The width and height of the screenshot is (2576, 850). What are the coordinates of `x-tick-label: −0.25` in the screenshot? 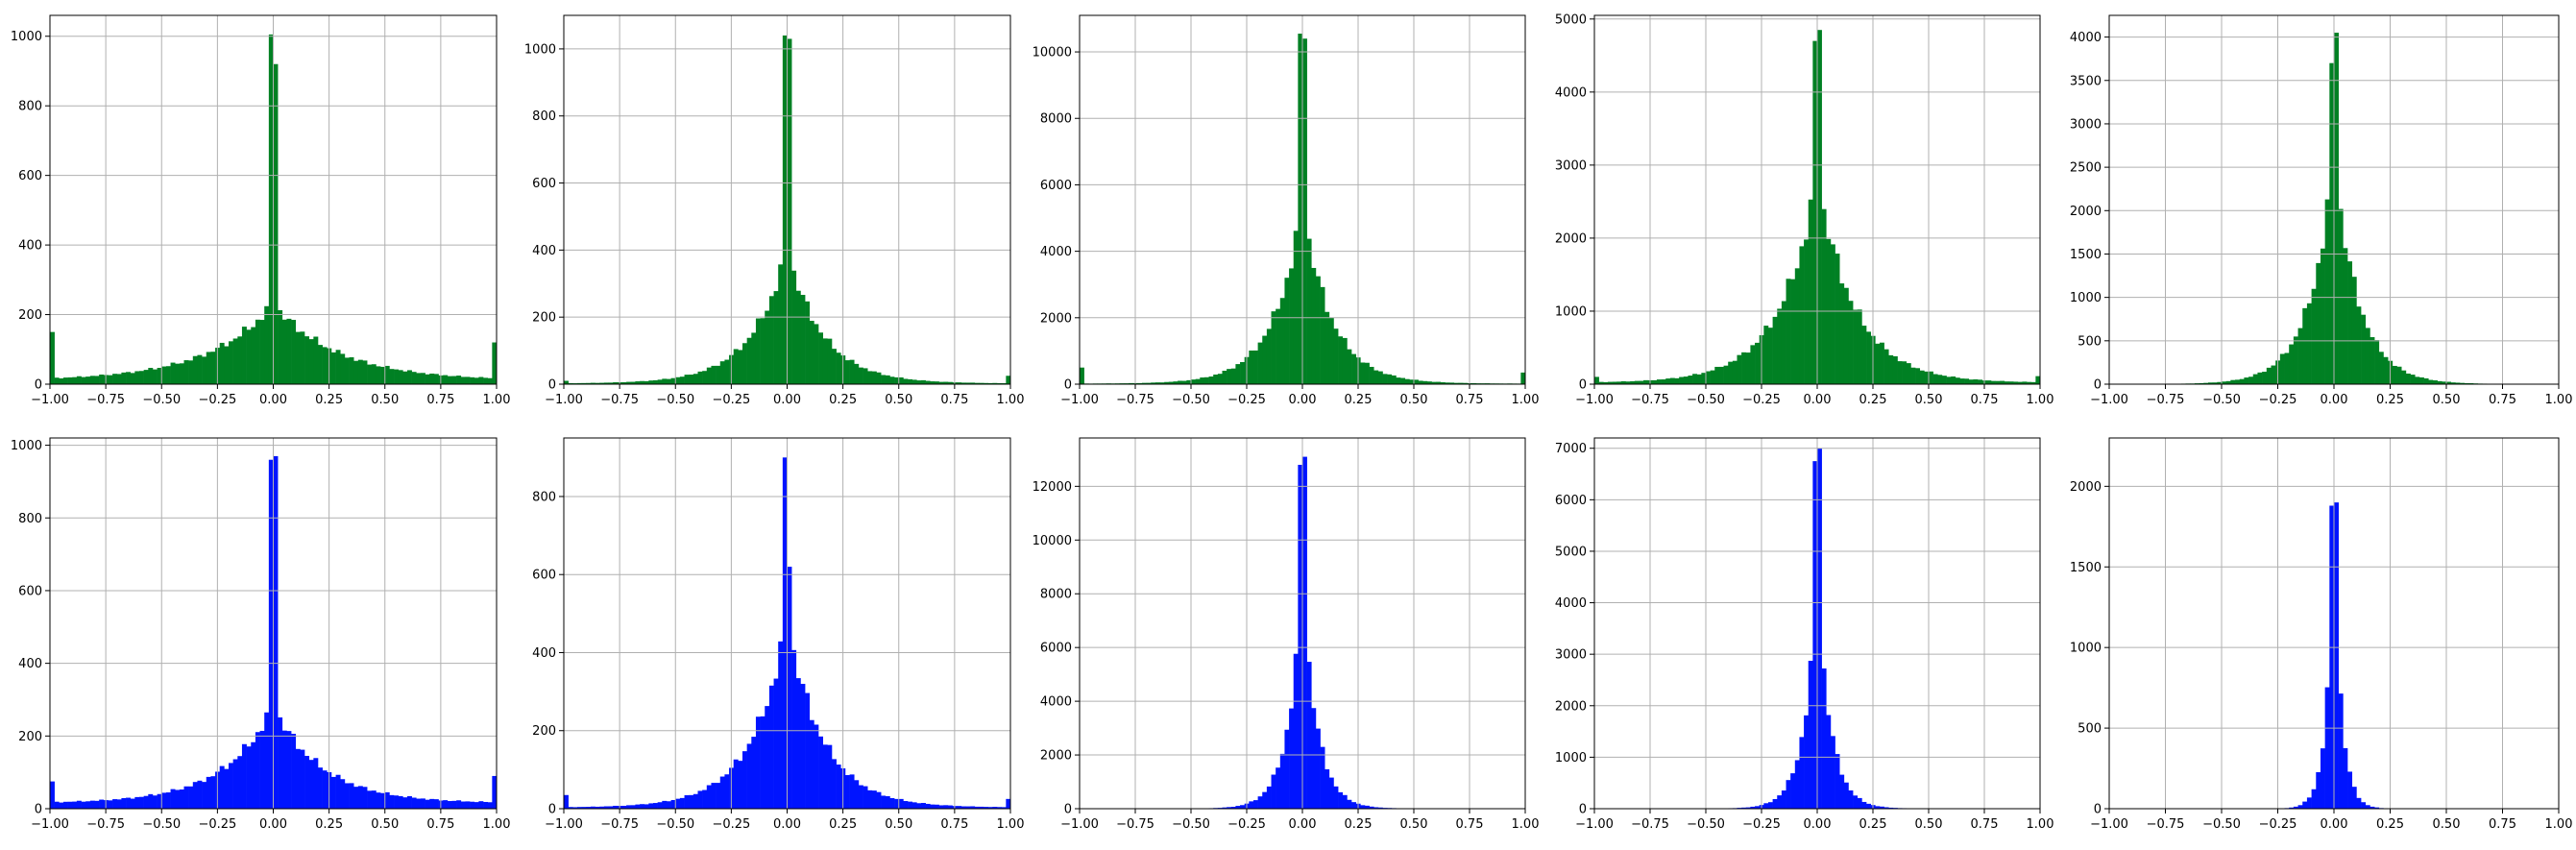 It's located at (1247, 825).